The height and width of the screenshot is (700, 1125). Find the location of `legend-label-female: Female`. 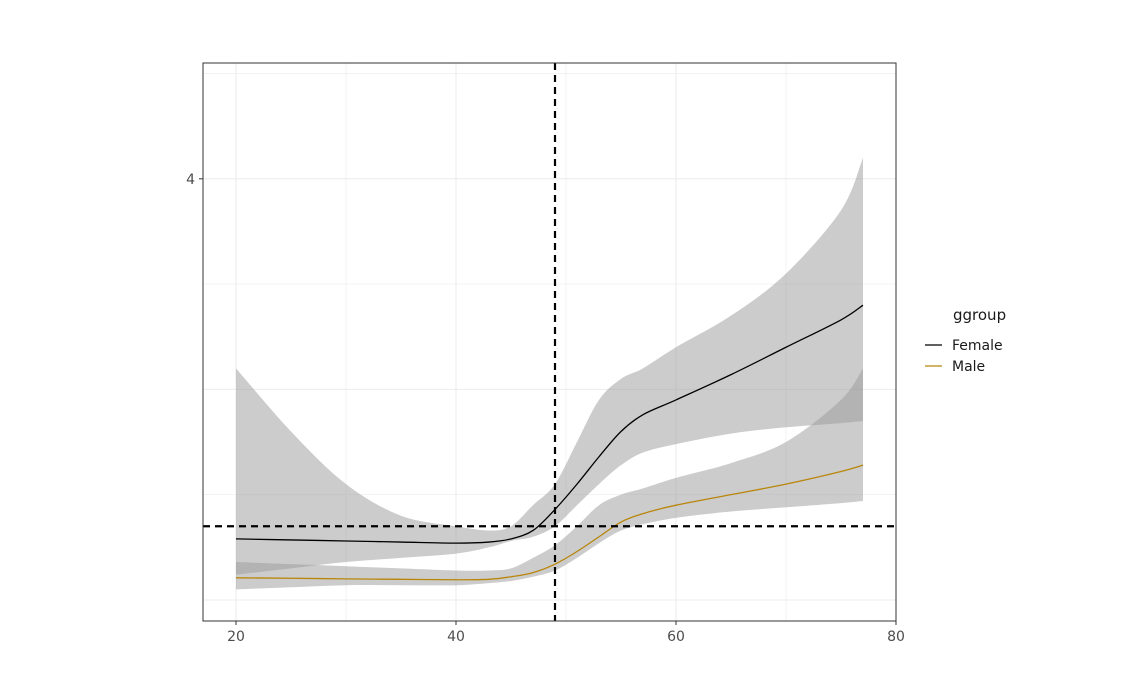

legend-label-female: Female is located at coordinates (977, 346).